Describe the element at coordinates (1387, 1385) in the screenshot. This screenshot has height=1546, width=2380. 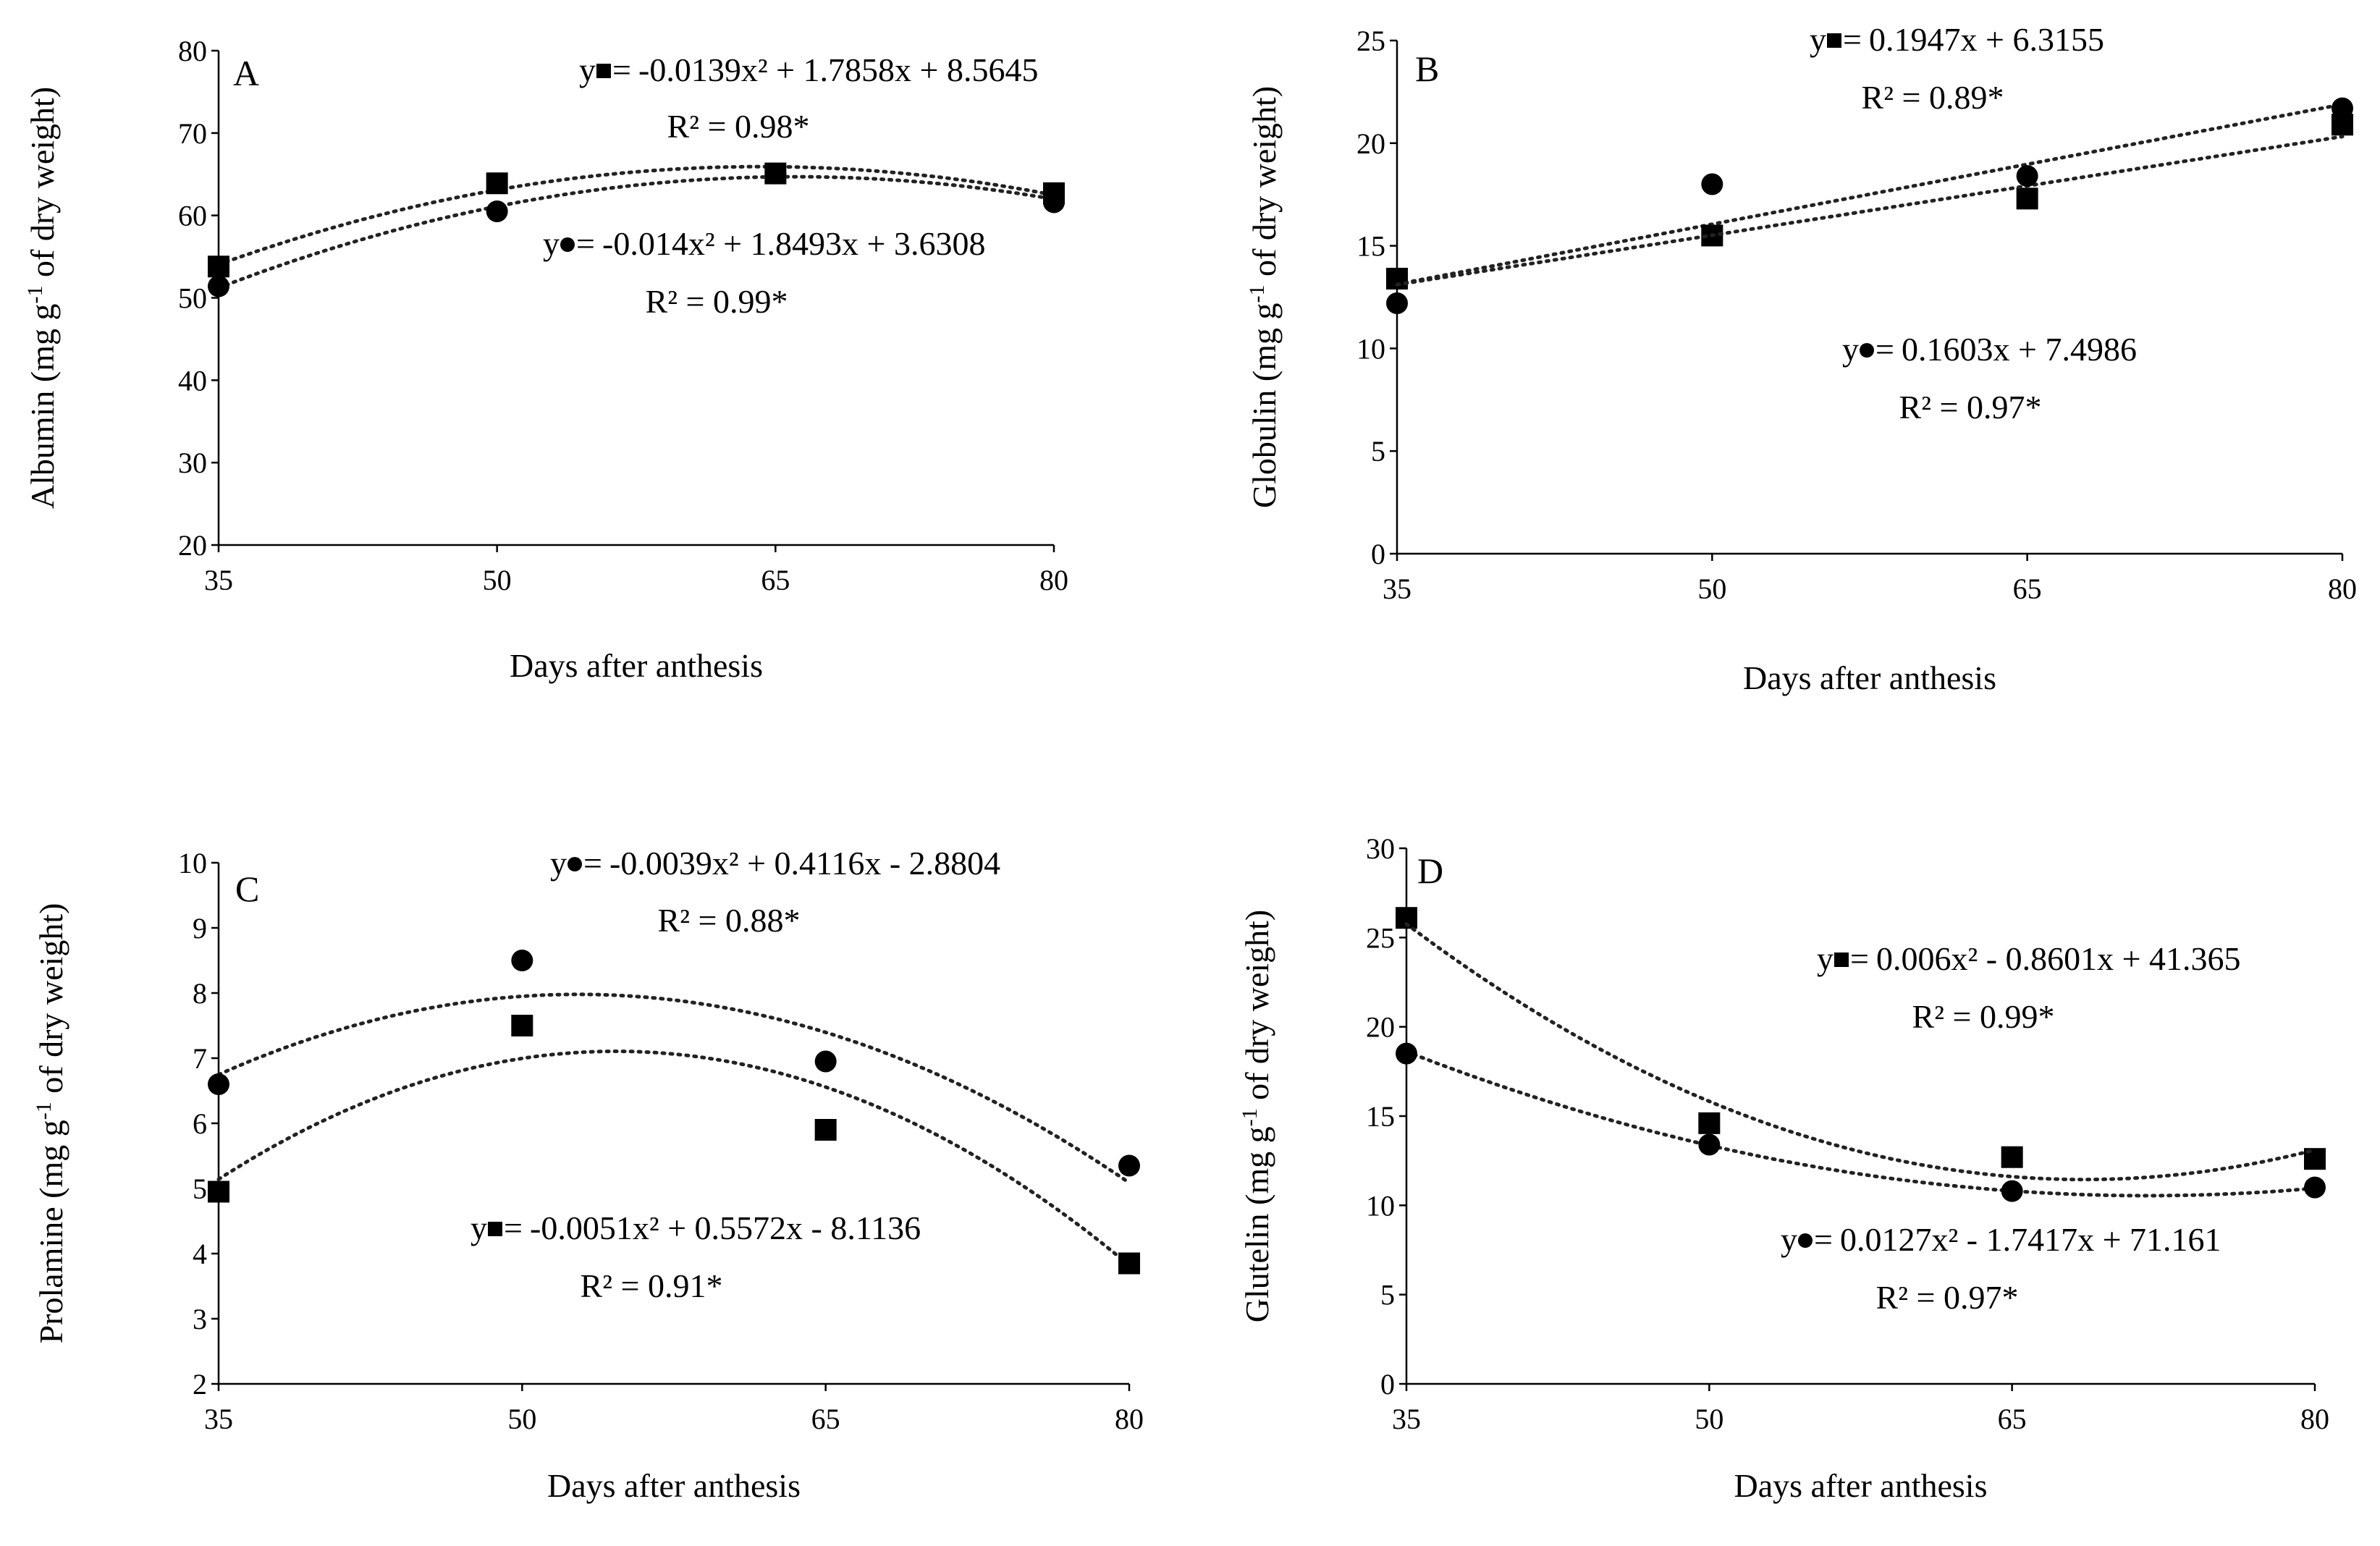
I see `y-tick-label: 0` at that location.